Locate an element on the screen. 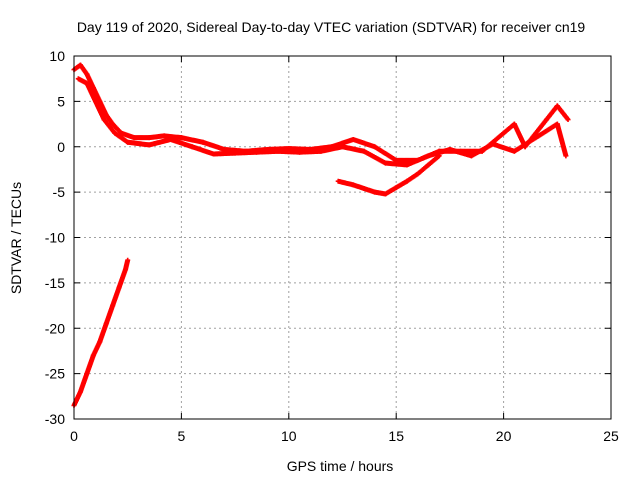 This screenshot has width=640, height=480. y-tick-label: 0 is located at coordinates (61, 147).